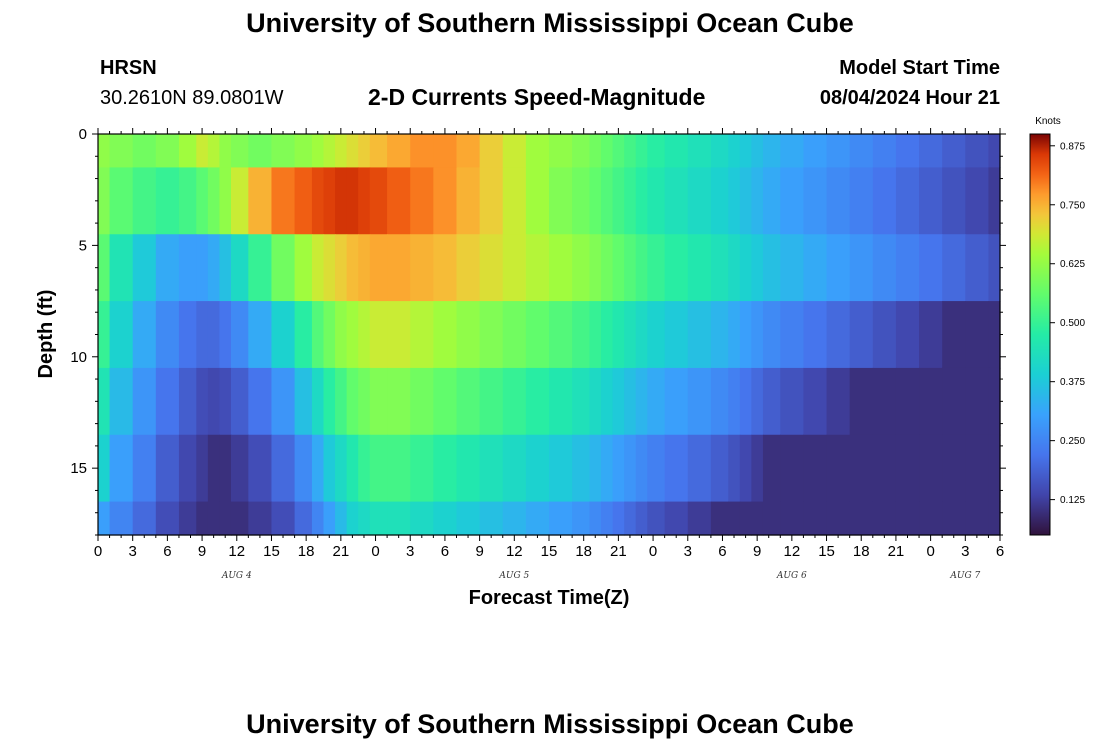  I want to click on y-tick-label: 0, so click(83, 134).